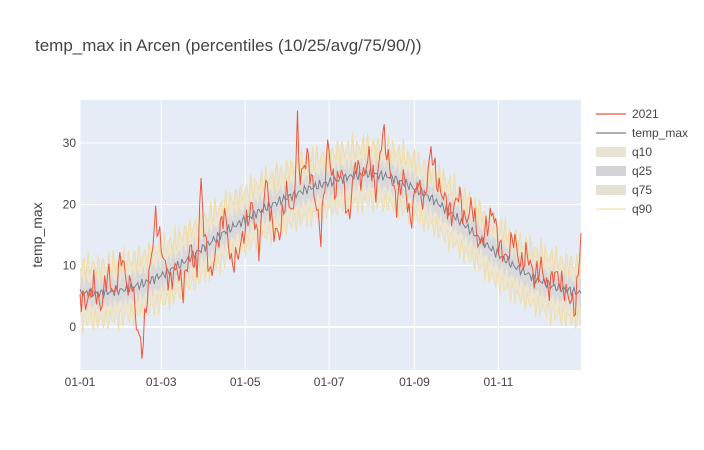 This screenshot has width=704, height=450. Describe the element at coordinates (80, 382) in the screenshot. I see `x-tick-label: 01-01` at that location.